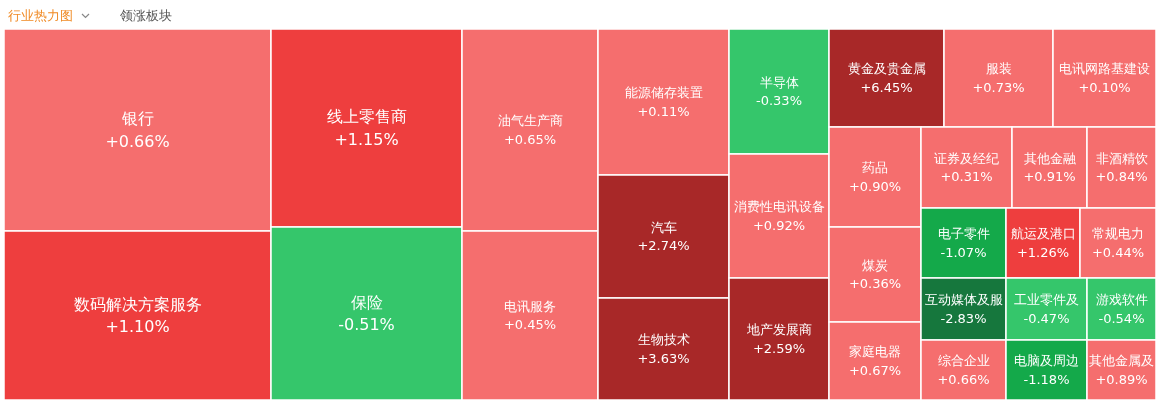 The height and width of the screenshot is (408, 1160). I want to click on data-label: +0.92%, so click(779, 225).